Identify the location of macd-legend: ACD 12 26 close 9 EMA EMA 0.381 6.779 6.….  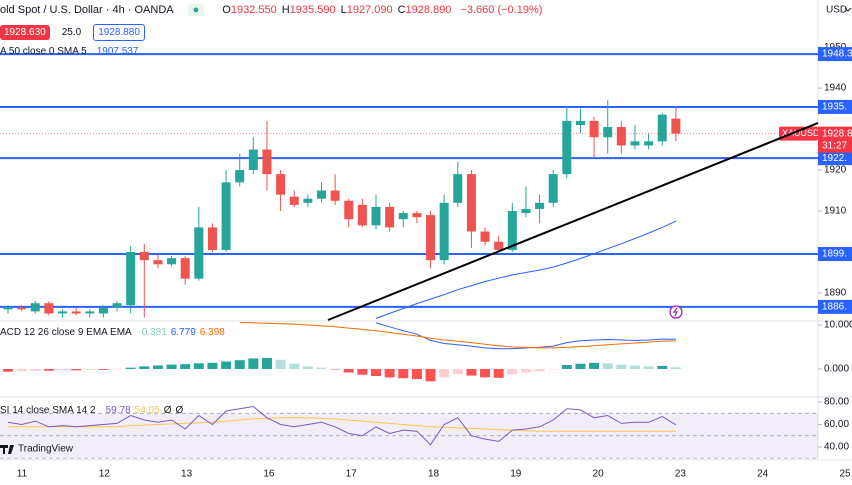
(112, 332).